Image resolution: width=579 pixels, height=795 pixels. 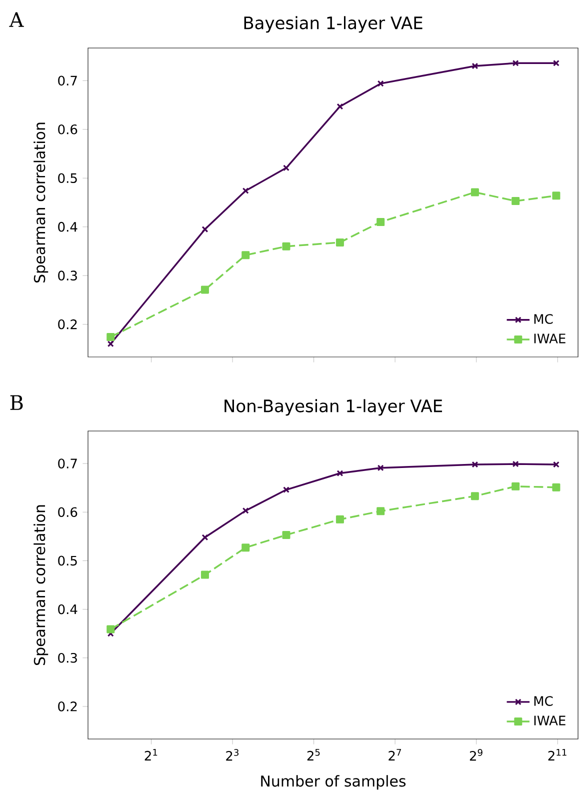 What do you see at coordinates (333, 24) in the screenshot?
I see `chart-title: Bayesian 1-layer VAE` at bounding box center [333, 24].